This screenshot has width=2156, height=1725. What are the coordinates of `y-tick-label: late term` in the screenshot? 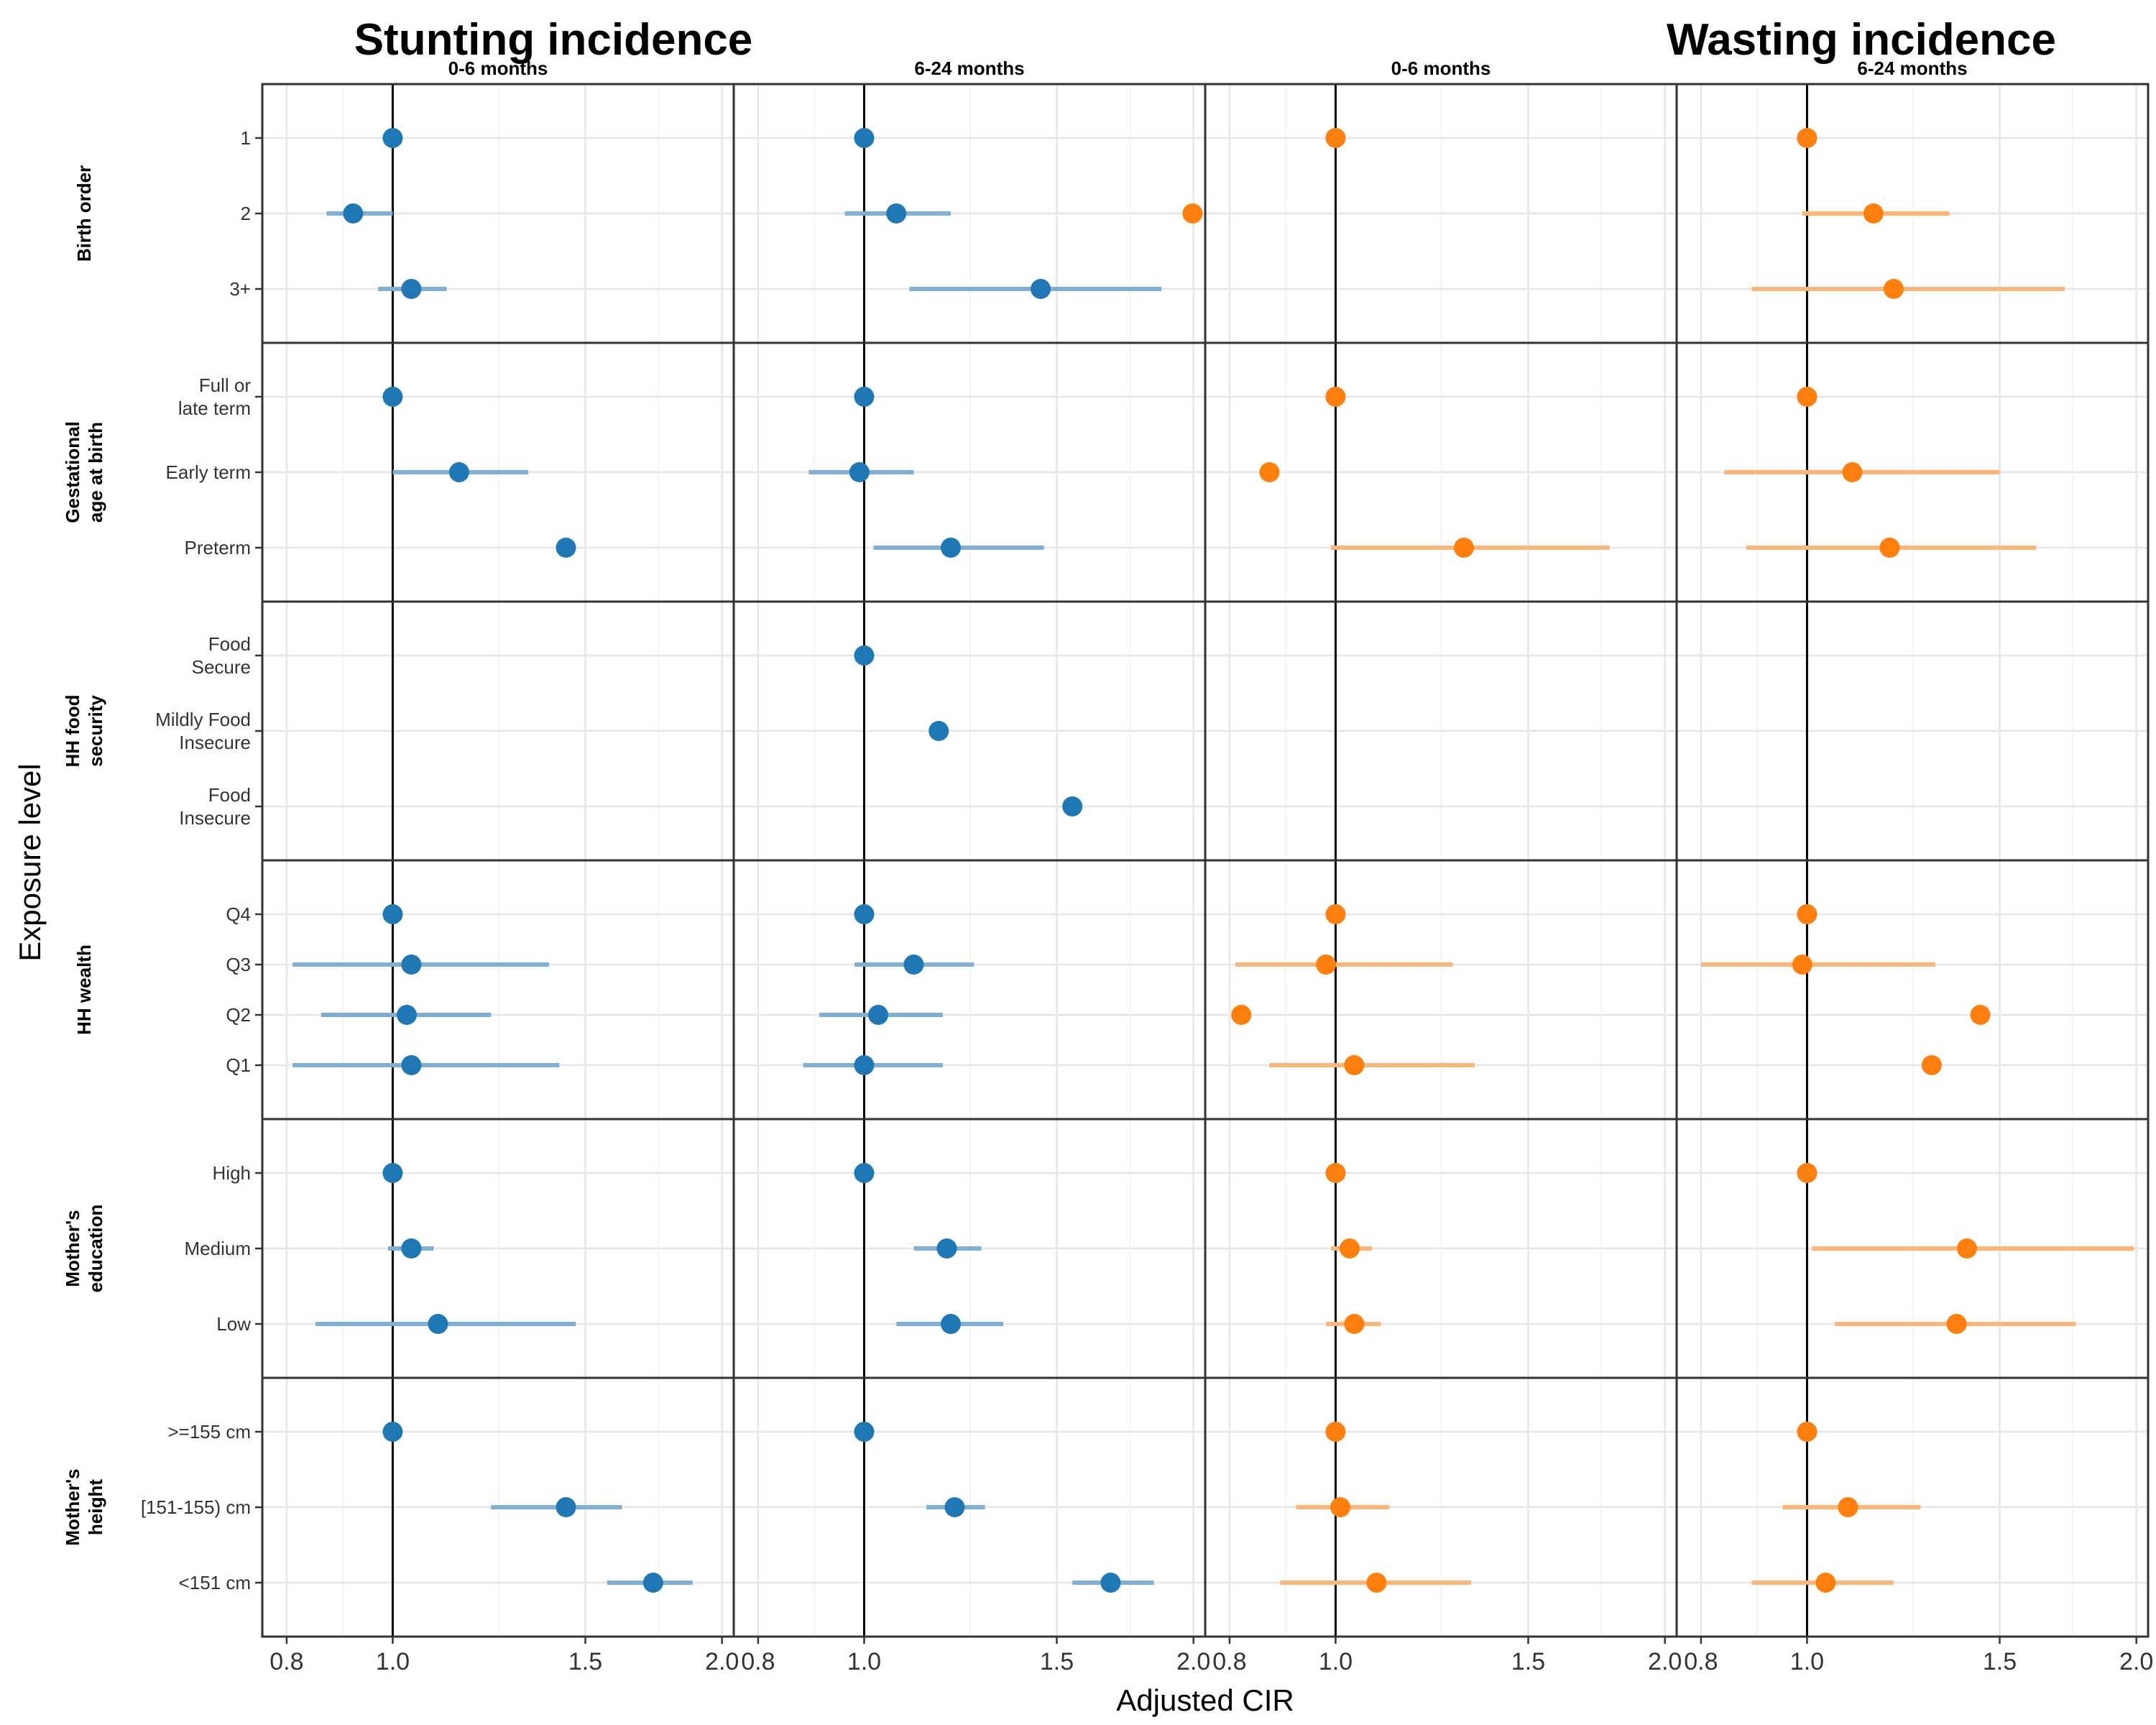 It's located at (214, 408).